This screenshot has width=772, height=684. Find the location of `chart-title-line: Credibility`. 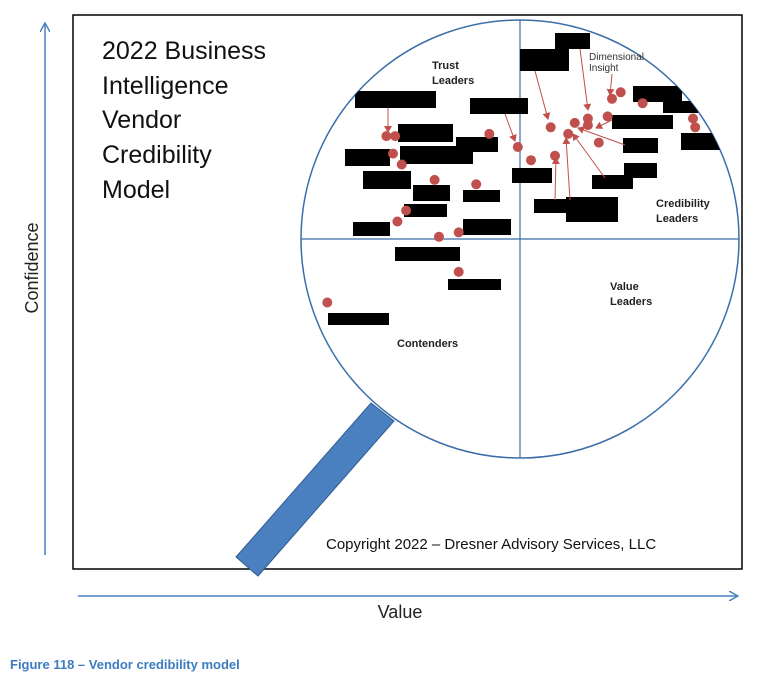

chart-title-line: Credibility is located at coordinates (157, 155).